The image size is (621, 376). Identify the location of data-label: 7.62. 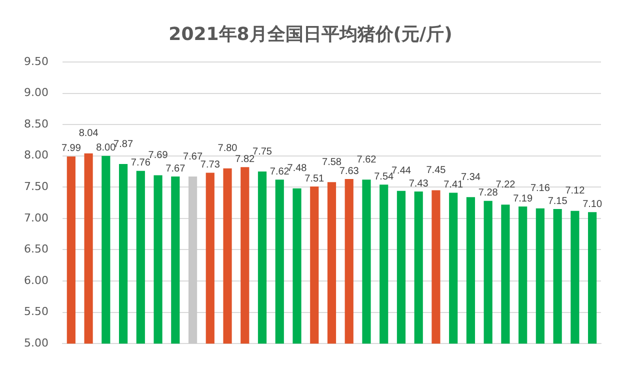
(366, 160).